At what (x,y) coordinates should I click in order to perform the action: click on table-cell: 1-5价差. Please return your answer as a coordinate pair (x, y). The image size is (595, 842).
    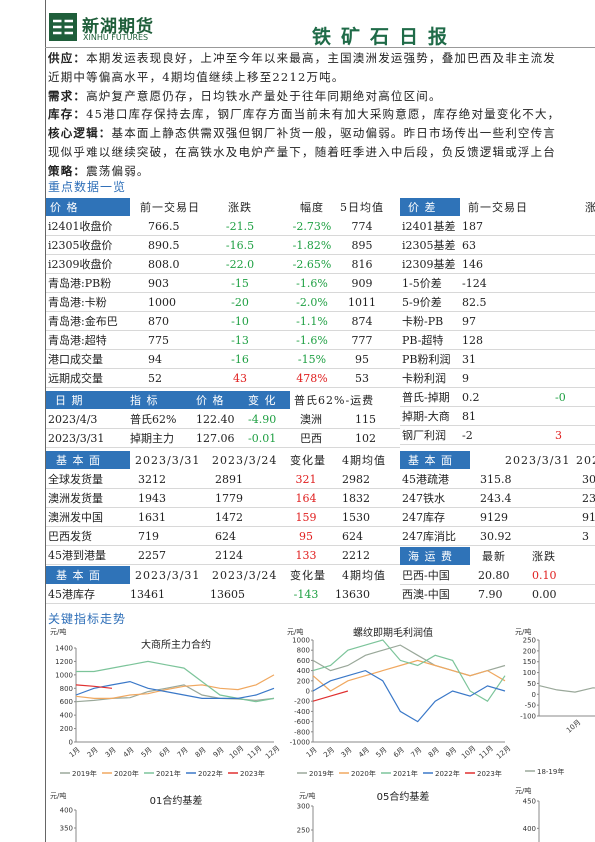
    Looking at the image, I should click on (422, 283).